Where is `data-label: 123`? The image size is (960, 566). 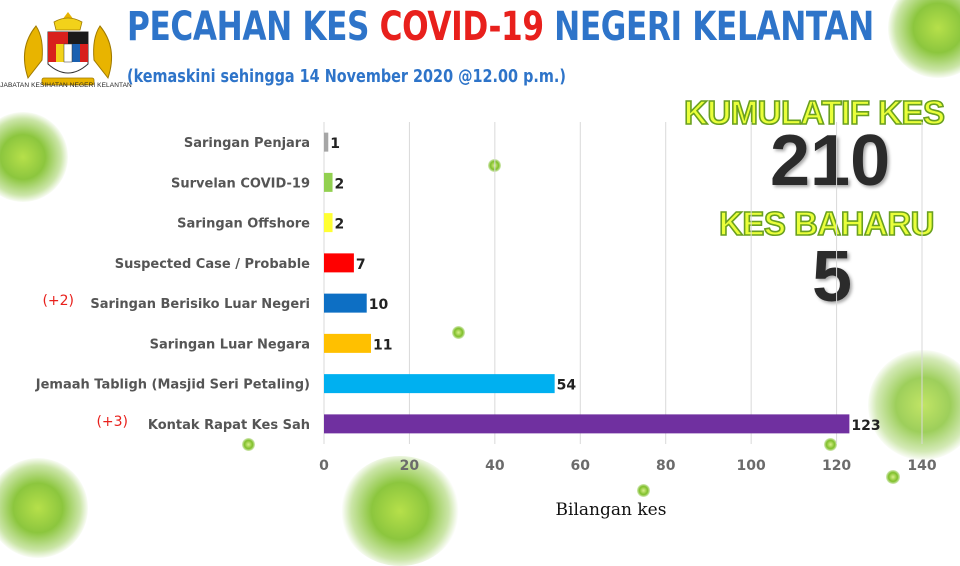
data-label: 123 is located at coordinates (865, 426).